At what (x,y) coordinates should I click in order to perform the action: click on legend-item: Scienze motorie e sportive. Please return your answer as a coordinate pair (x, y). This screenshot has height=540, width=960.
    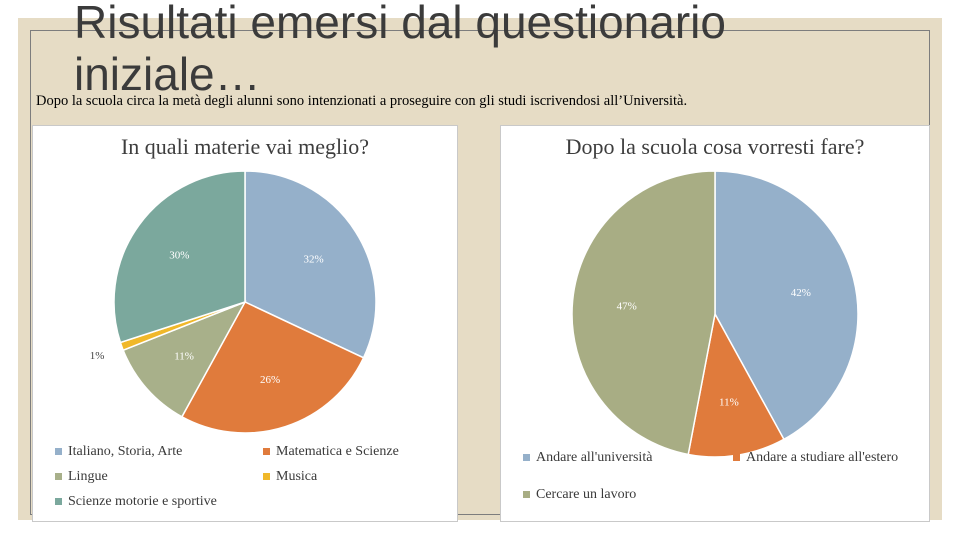
    Looking at the image, I should click on (136, 502).